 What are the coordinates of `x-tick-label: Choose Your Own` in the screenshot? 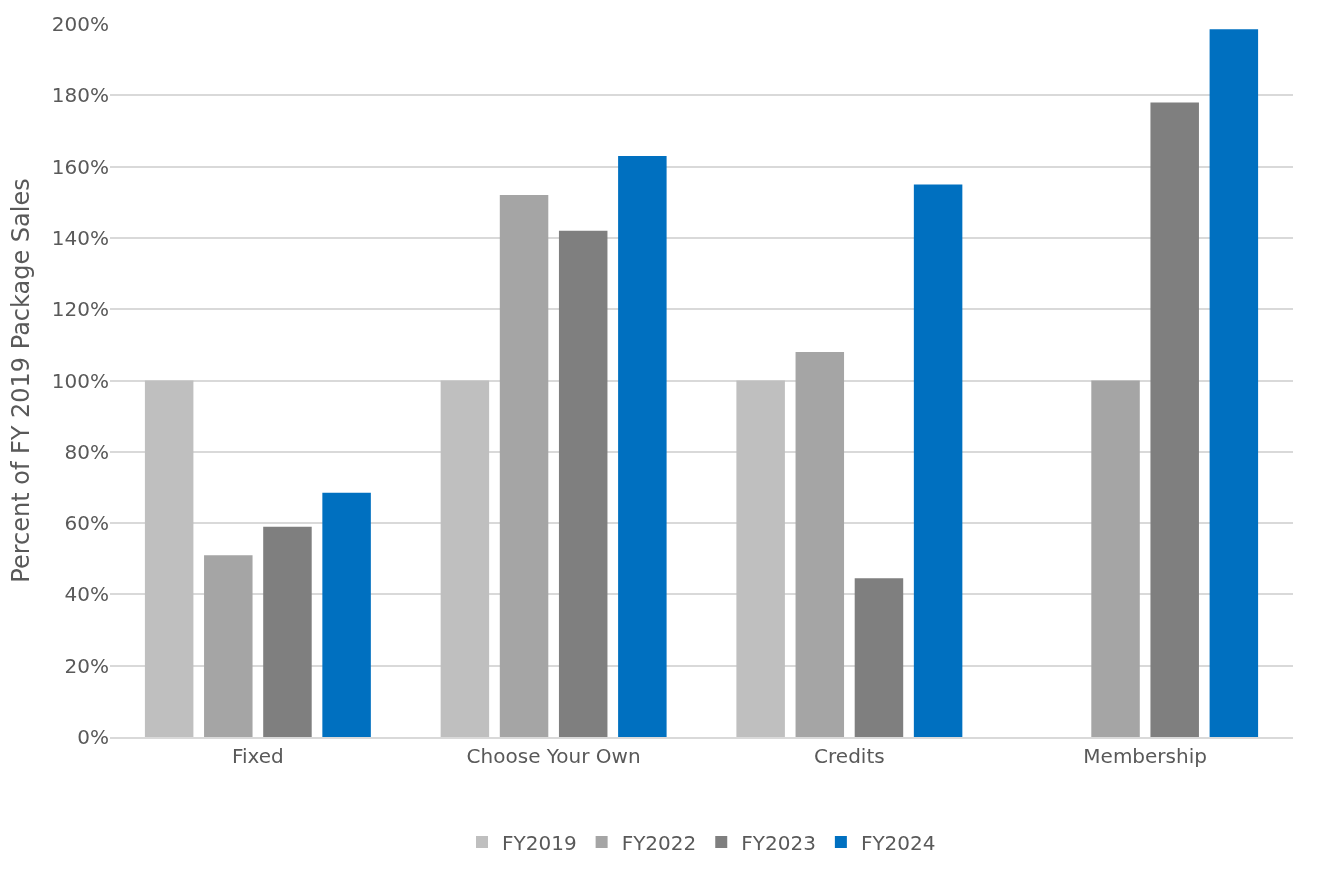 It's located at (553, 755).